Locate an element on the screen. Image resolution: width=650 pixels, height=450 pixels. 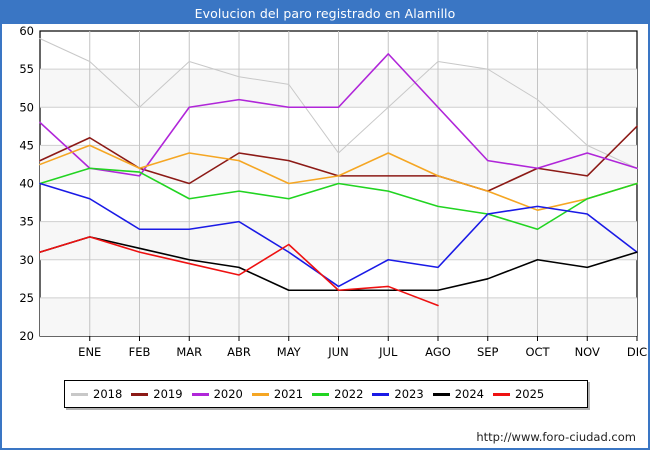
legend-item-2025: 2025 is located at coordinates (518, 394).